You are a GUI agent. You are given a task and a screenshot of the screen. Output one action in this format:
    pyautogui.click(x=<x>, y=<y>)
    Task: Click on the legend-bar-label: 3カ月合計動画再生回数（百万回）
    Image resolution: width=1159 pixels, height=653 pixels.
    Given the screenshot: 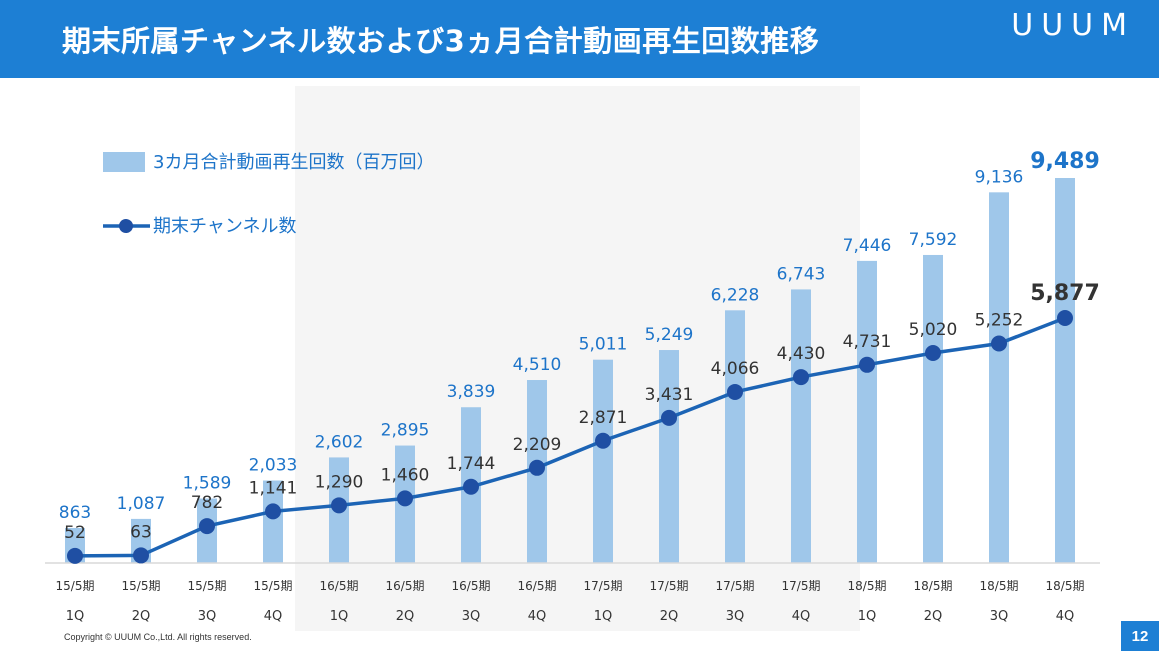 What is the action you would take?
    pyautogui.click(x=293, y=162)
    